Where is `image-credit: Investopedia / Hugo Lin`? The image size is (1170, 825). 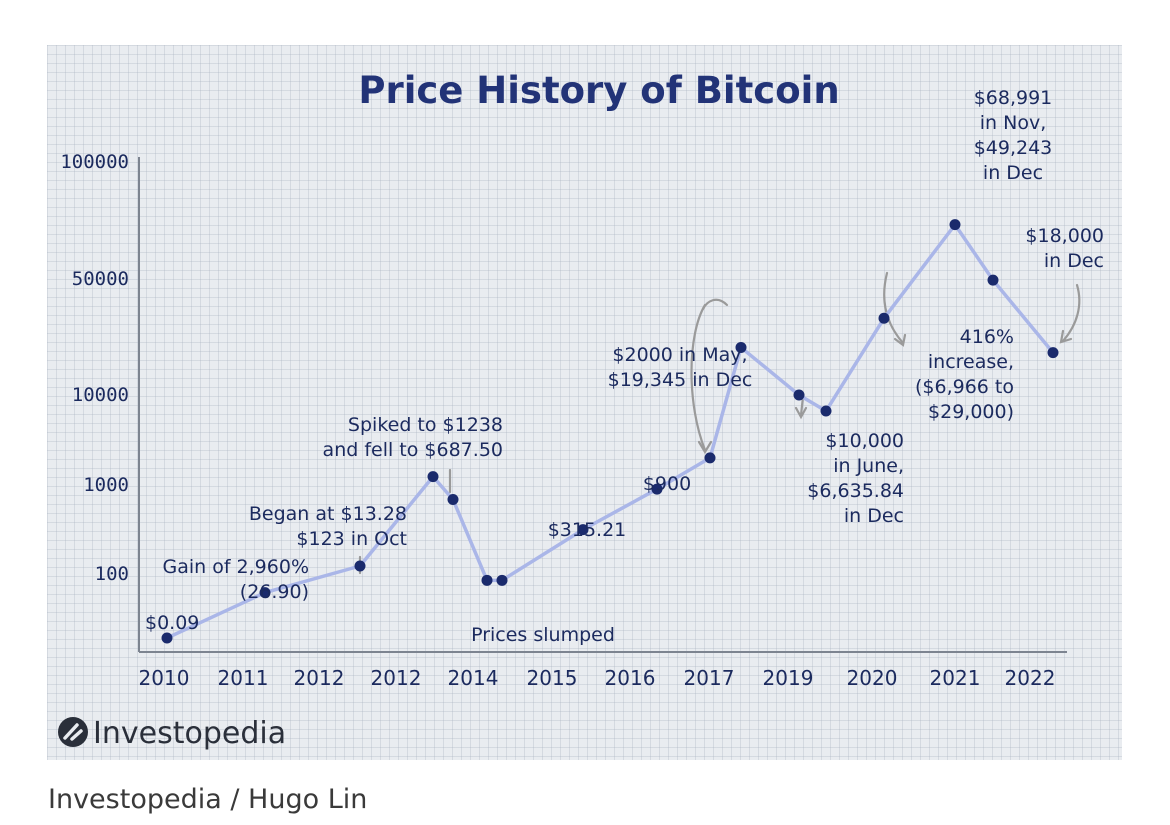
image-credit: Investopedia / Hugo Lin is located at coordinates (208, 799).